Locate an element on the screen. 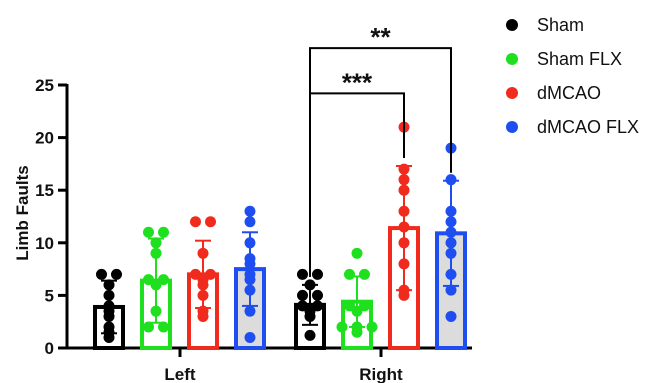 Image resolution: width=659 pixels, height=383 pixels. x-tick-label: Right is located at coordinates (381, 374).